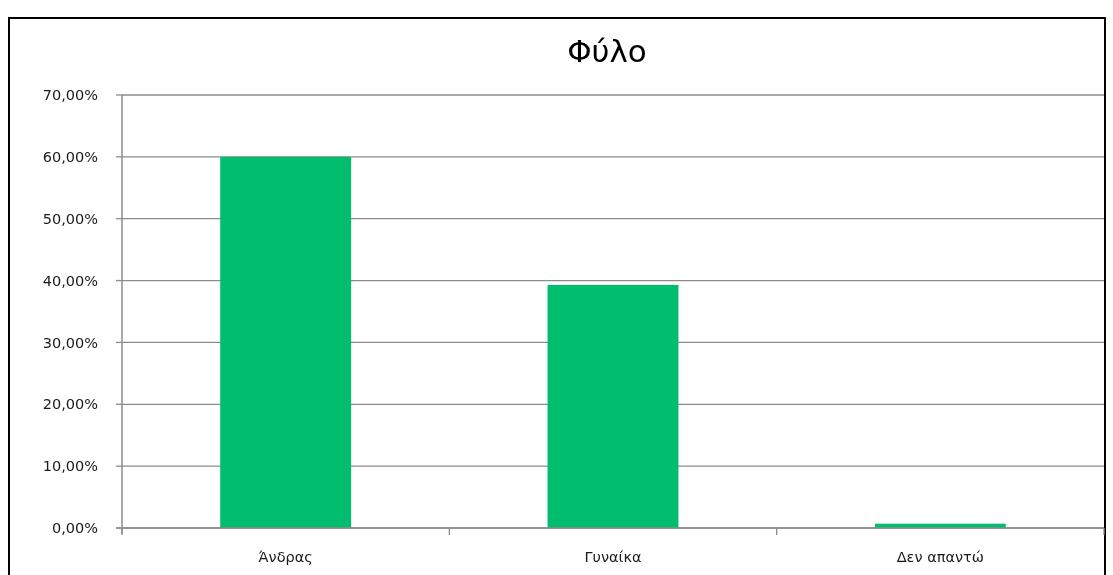 The width and height of the screenshot is (1113, 575). Describe the element at coordinates (285, 557) in the screenshot. I see `x-tick-label: Άνδρας` at that location.